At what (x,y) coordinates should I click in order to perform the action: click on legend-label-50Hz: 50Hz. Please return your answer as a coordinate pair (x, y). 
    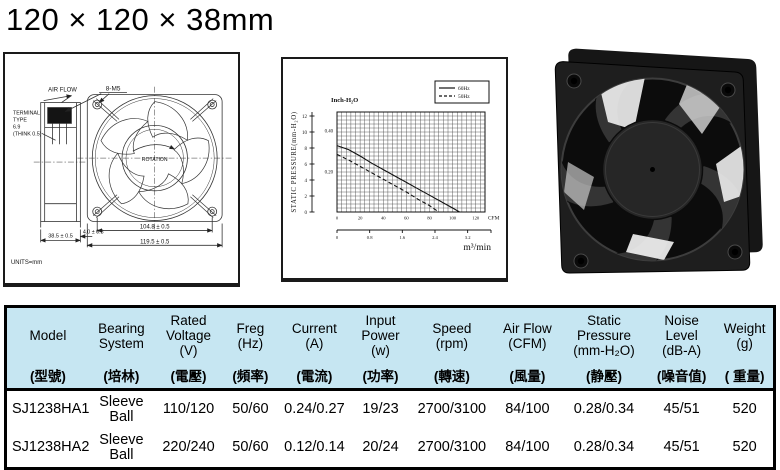
    Looking at the image, I should click on (464, 97).